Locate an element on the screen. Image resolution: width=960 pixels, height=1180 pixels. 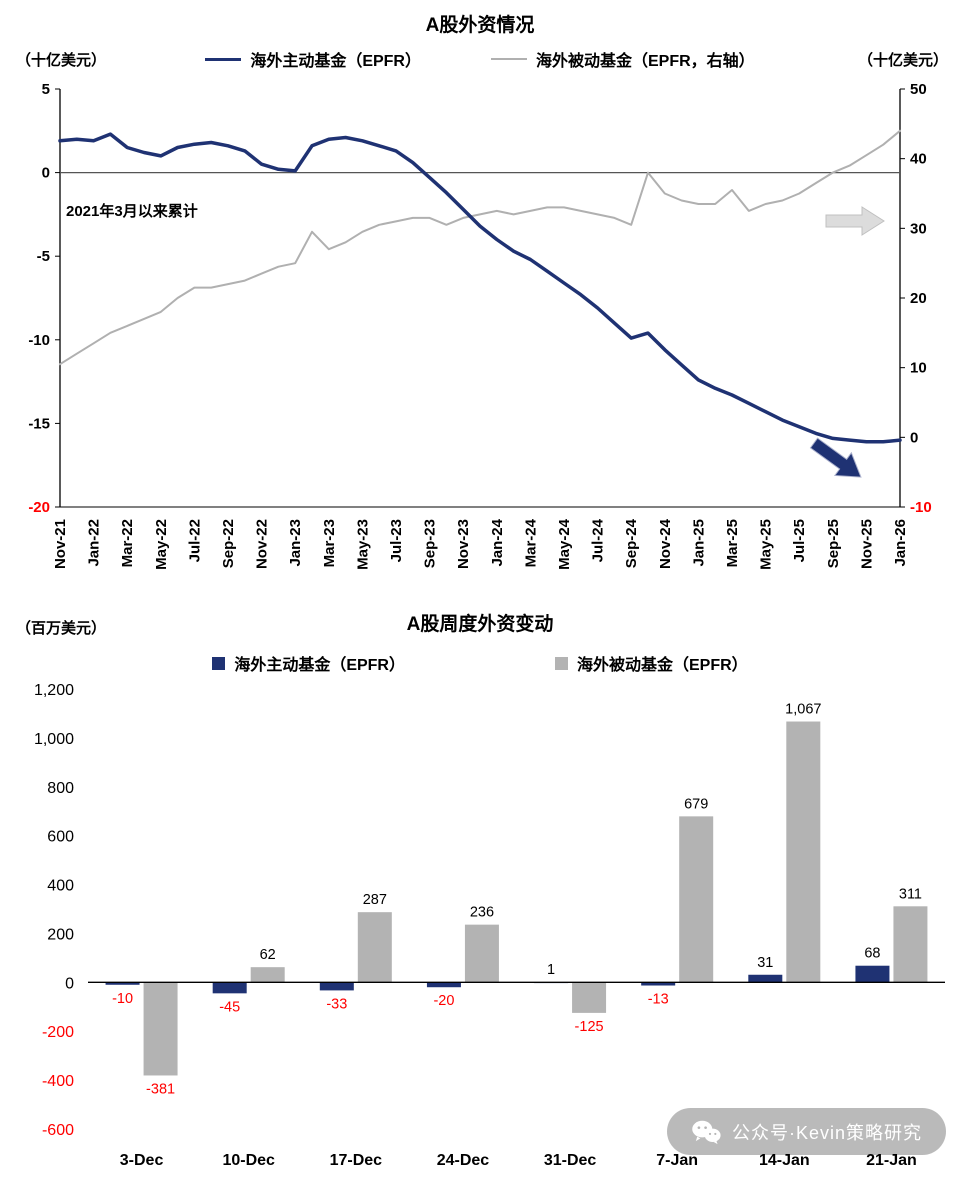
svg-text: 3-Dec is located at coordinates (142, 1160).